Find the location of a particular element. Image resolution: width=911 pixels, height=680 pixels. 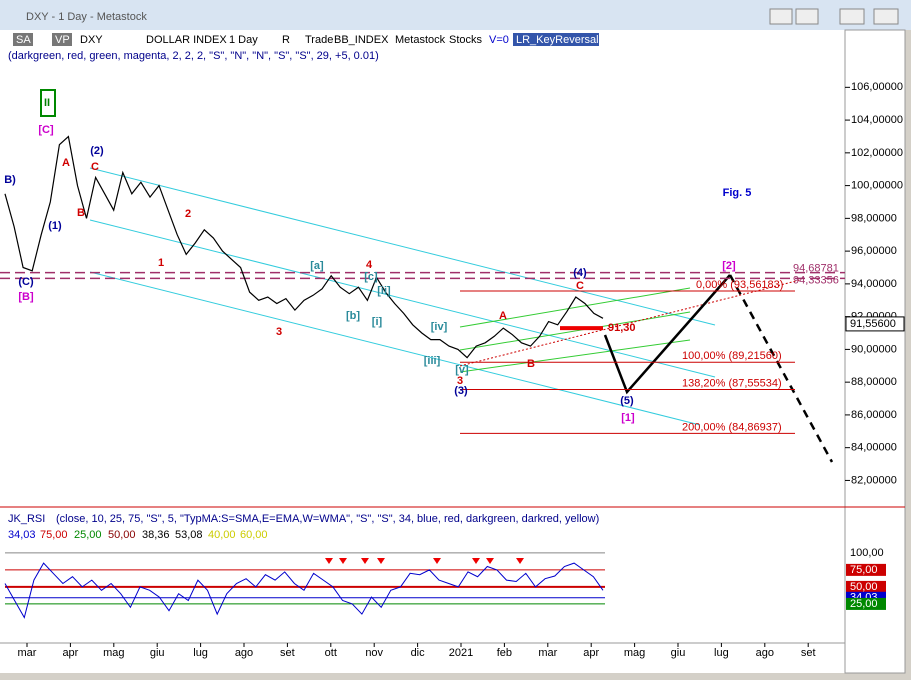

rsi-readout: 25,00 is located at coordinates (88, 535).